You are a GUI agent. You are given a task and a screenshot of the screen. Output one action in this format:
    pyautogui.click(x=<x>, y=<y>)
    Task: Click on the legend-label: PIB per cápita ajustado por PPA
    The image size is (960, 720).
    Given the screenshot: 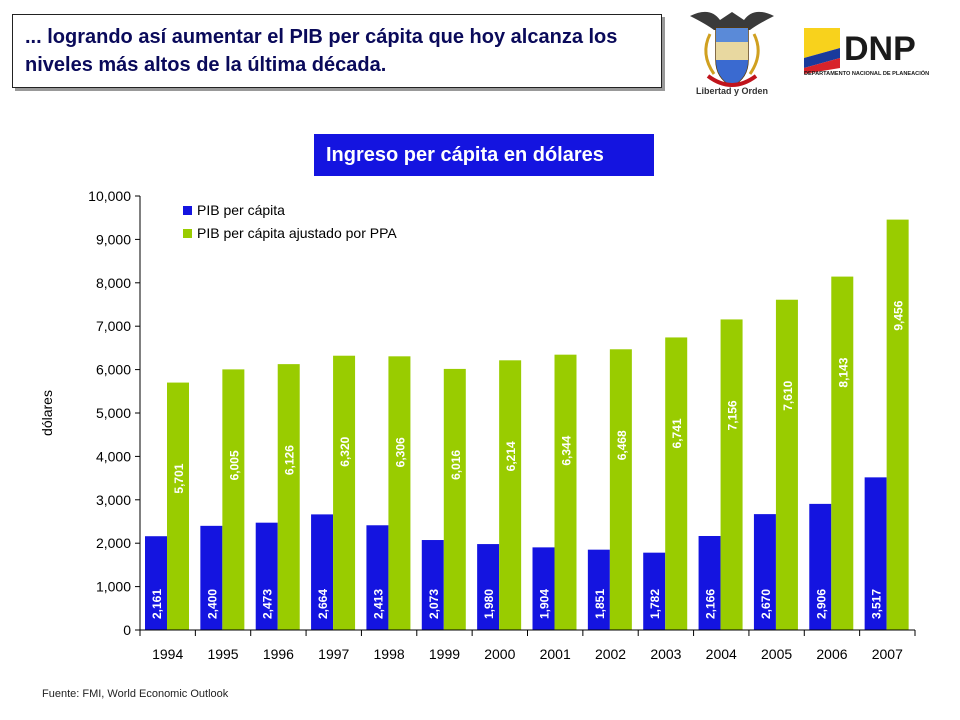 What is the action you would take?
    pyautogui.click(x=297, y=233)
    